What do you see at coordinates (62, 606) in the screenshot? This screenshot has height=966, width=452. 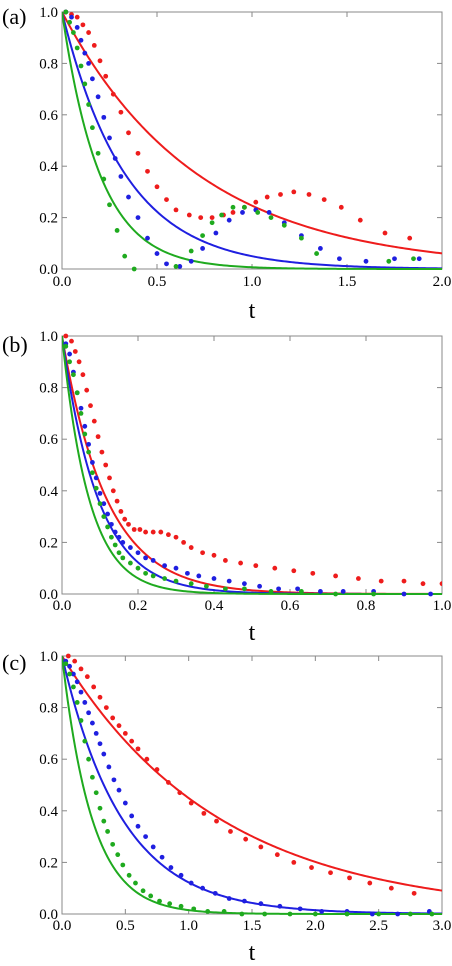 I see `x-tick-label: 0.0` at bounding box center [62, 606].